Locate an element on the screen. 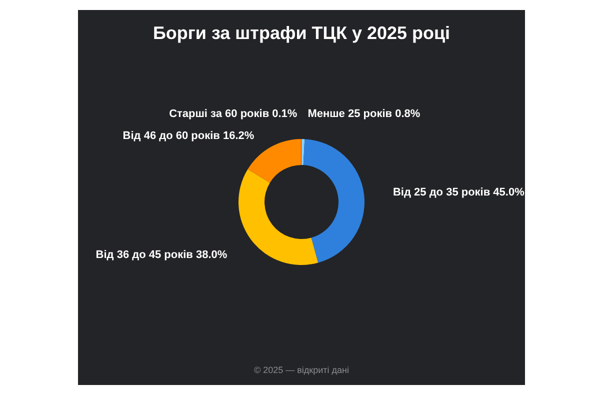  chart-title: Борги за штрафи ТЦК у 2025 році is located at coordinates (301, 33).